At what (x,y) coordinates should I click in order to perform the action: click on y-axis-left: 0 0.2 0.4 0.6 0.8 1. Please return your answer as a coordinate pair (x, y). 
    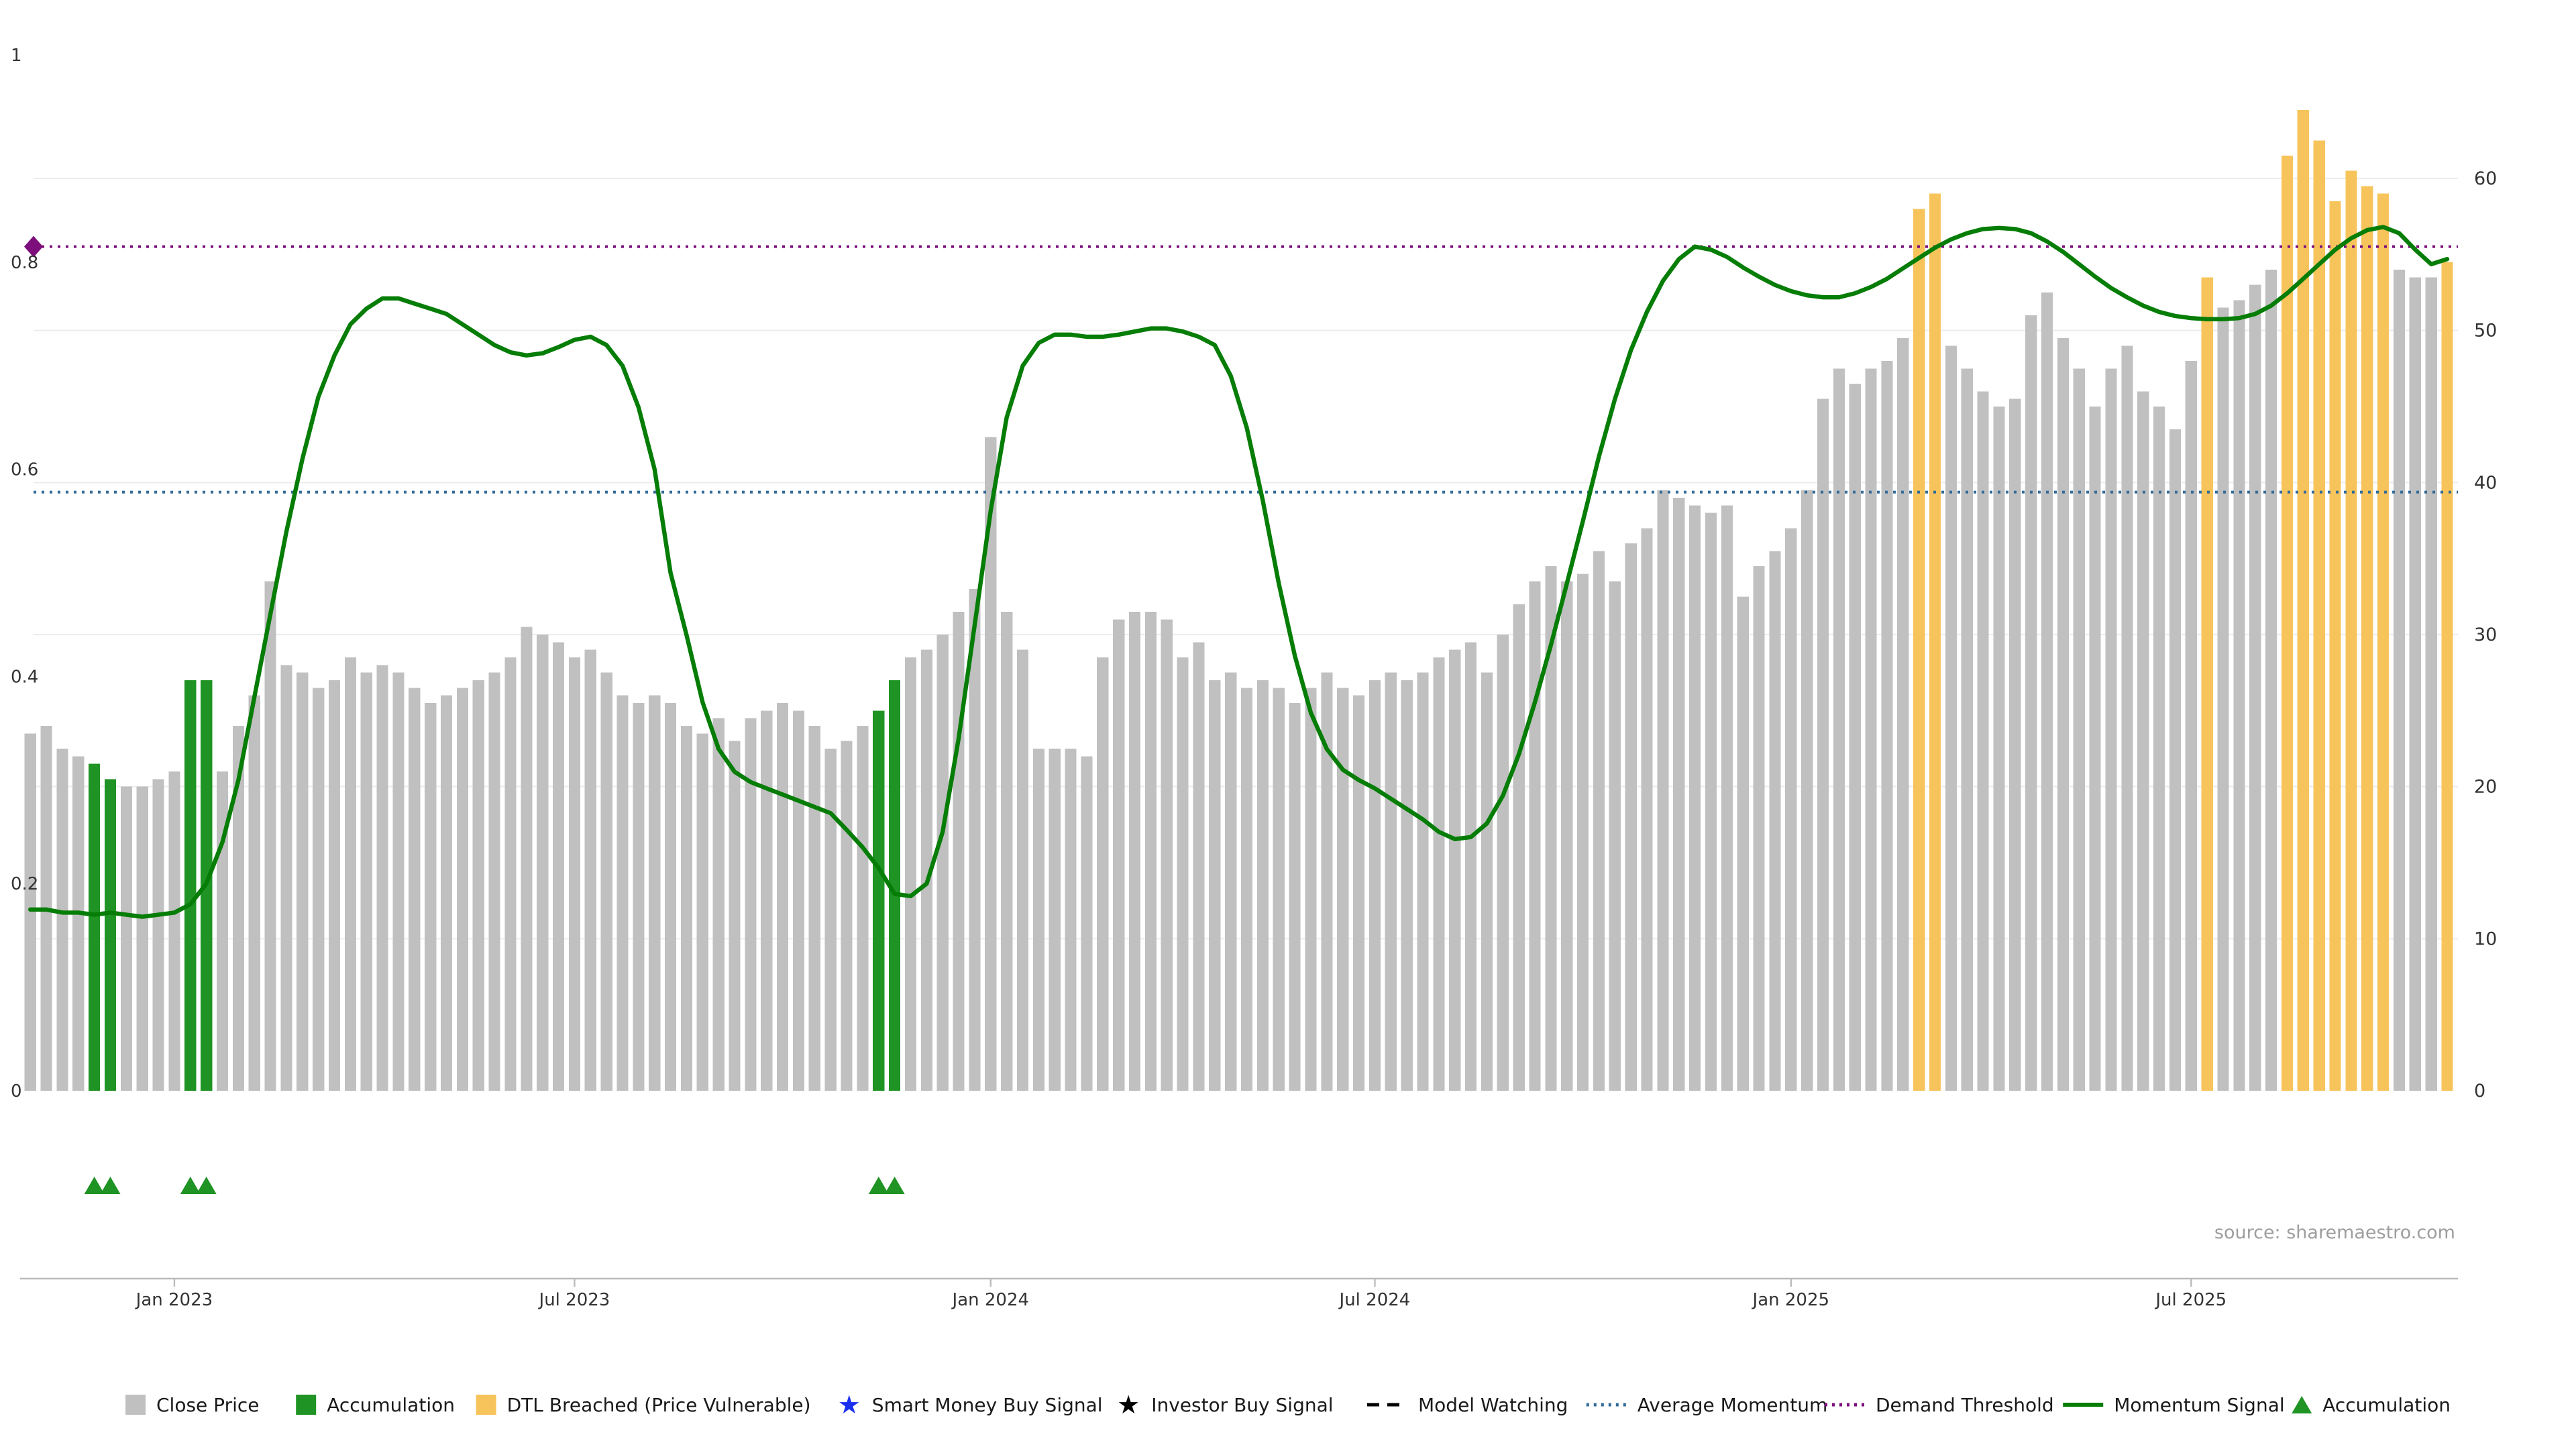
    Looking at the image, I should click on (24, 574).